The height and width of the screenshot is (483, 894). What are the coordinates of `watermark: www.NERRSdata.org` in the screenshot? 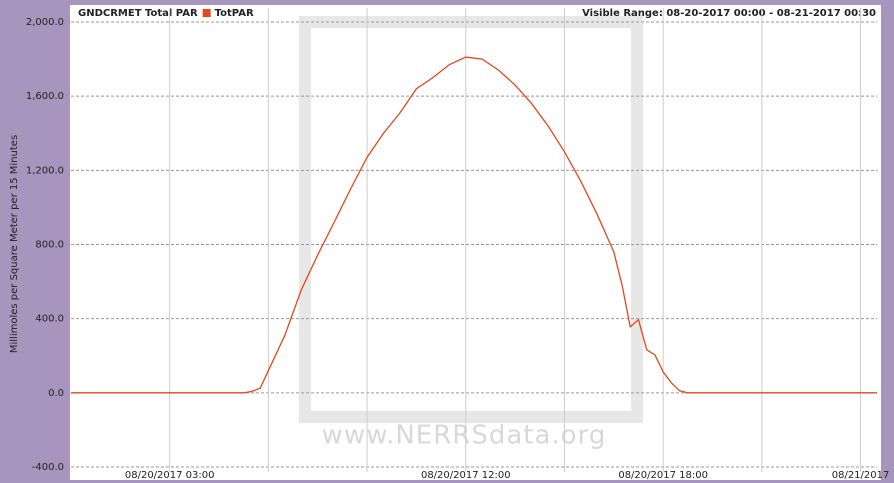 It's located at (464, 436).